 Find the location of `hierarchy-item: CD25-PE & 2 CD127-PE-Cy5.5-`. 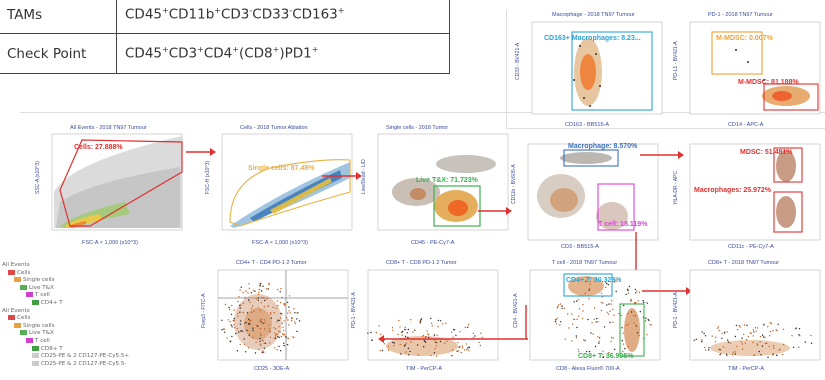

hierarchy-item: CD25-PE & 2 CD127-PE-Cy5.5- is located at coordinates (79, 364).